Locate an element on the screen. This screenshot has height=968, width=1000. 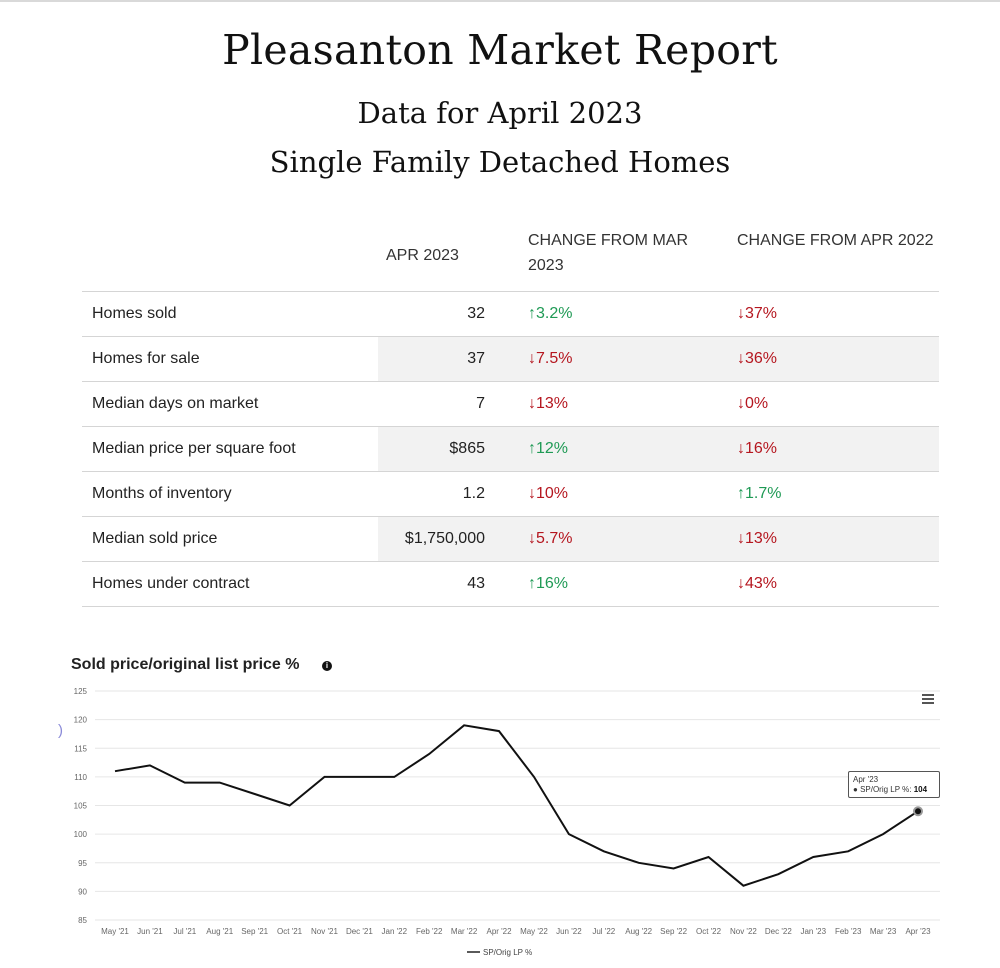
property-type: Single Family Detached Homes is located at coordinates (500, 162).